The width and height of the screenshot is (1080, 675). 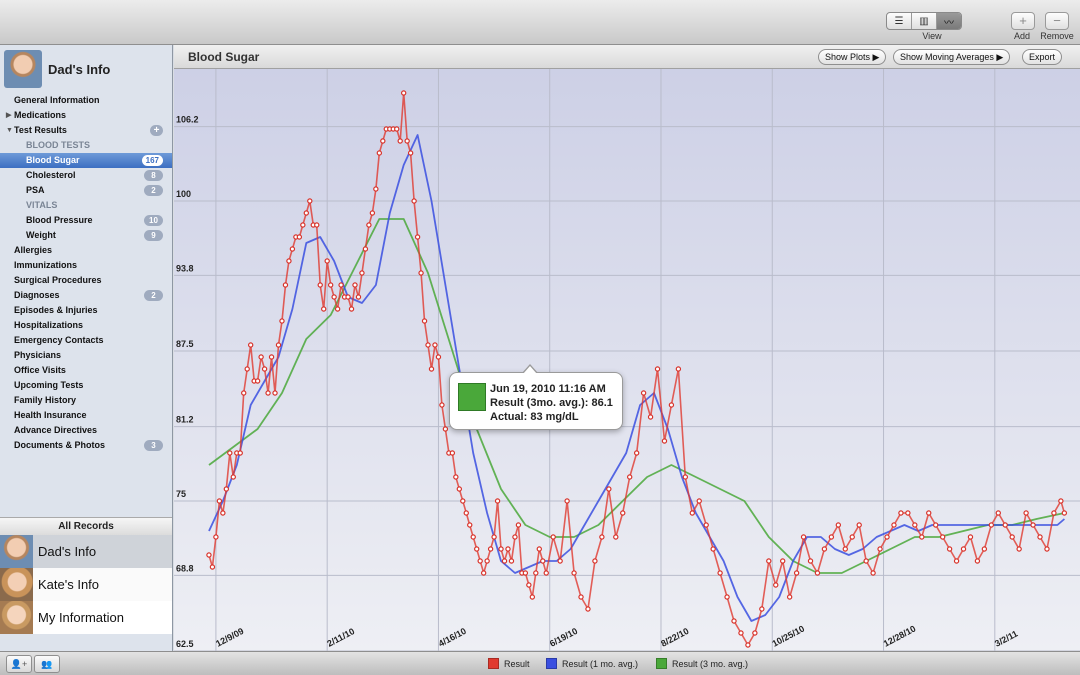 What do you see at coordinates (86, 190) in the screenshot?
I see `sidebar-item-psa: PSA 2` at bounding box center [86, 190].